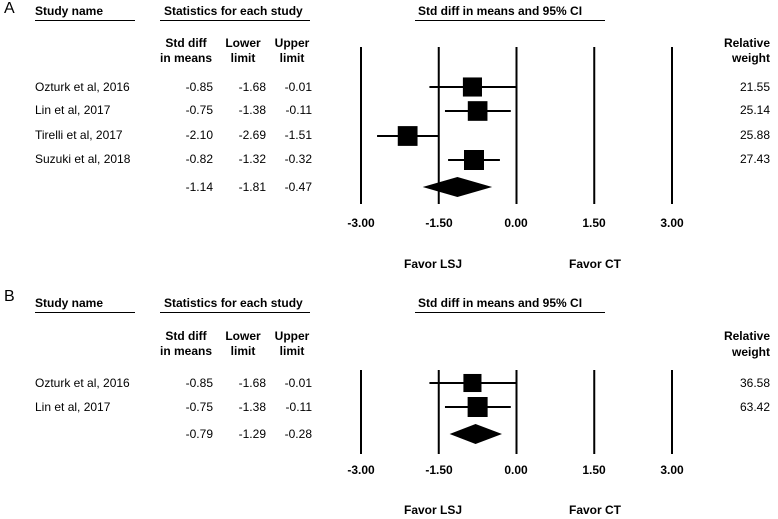  I want to click on summary-std-diff-value: -1.14, so click(199, 187).